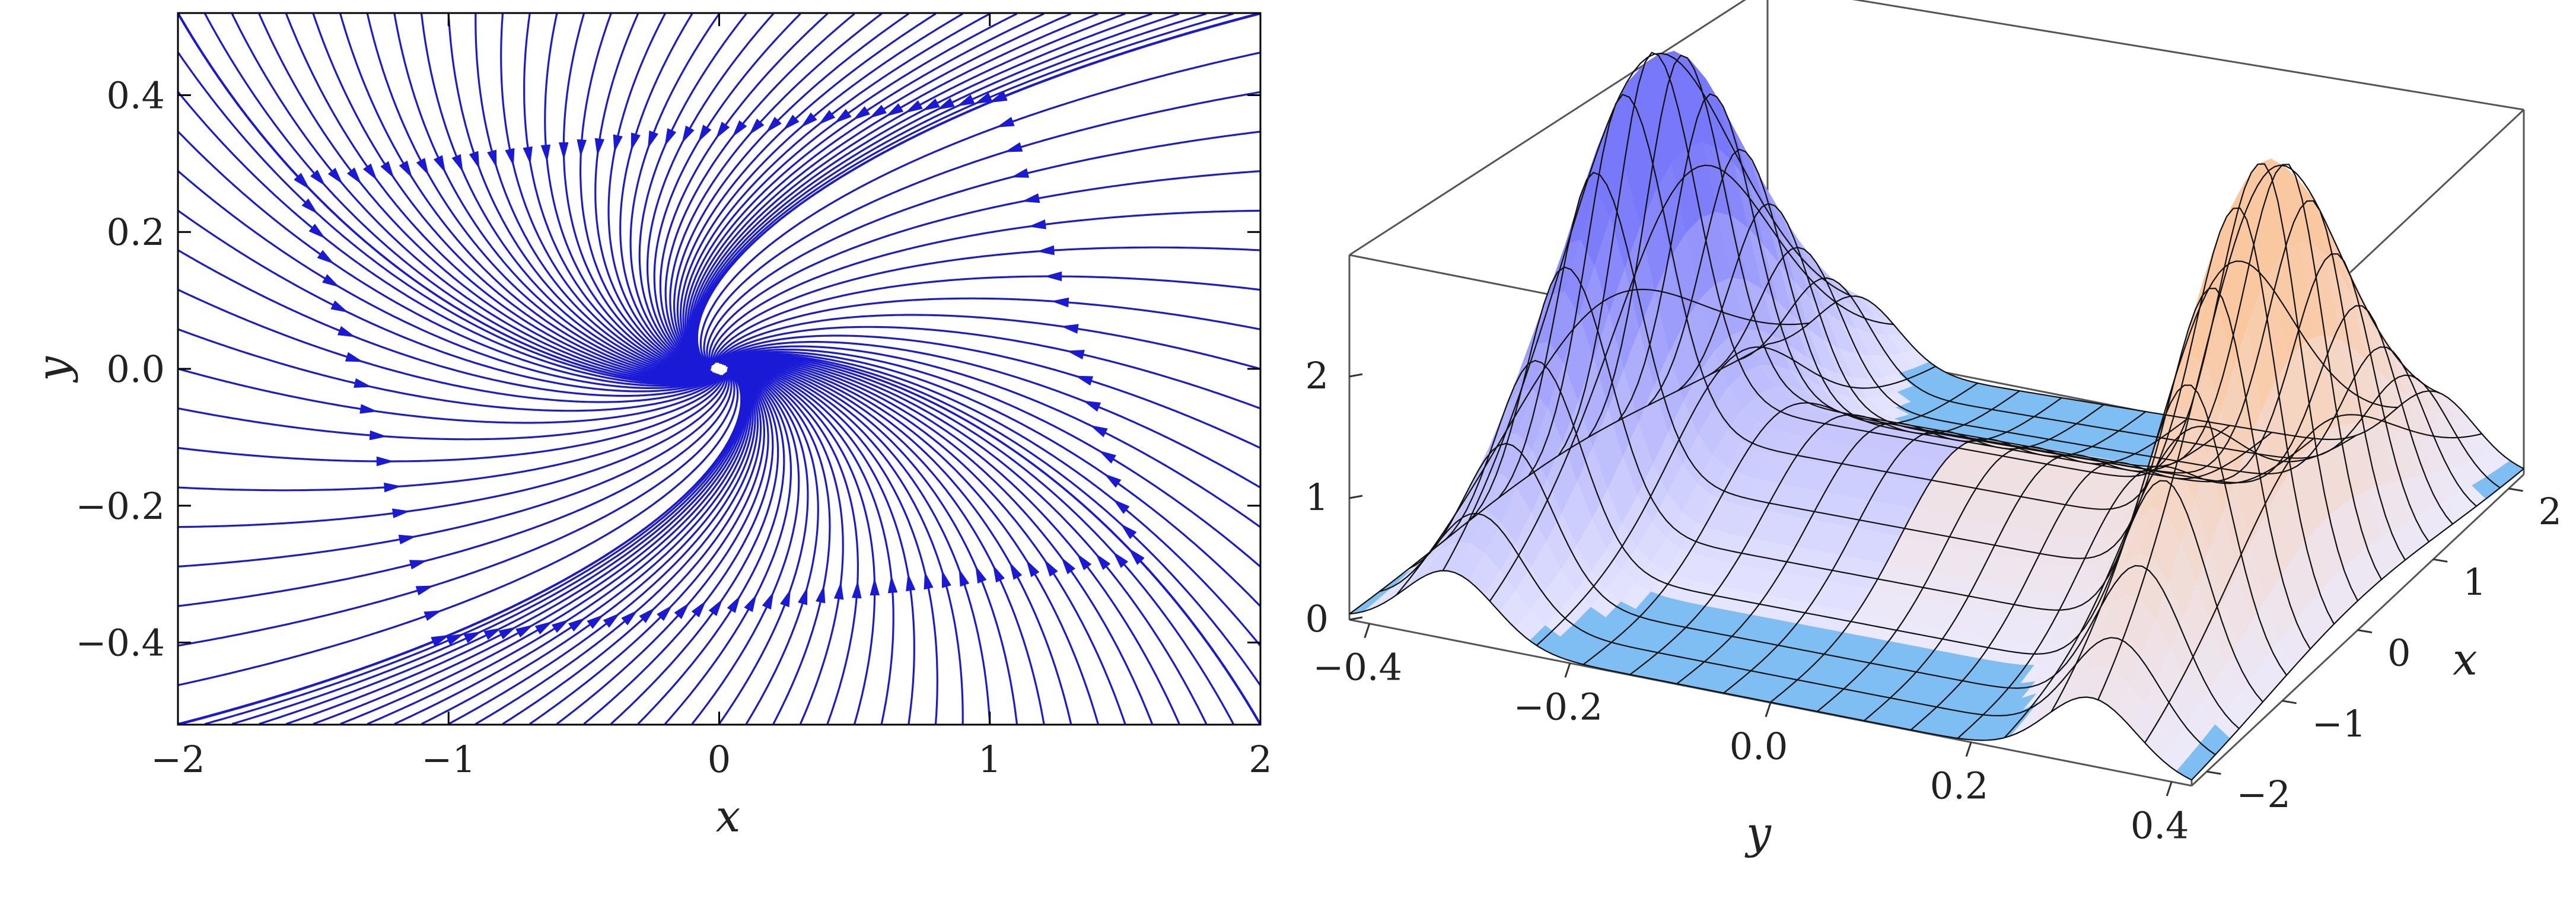 This screenshot has width=2576, height=915. What do you see at coordinates (2339, 723) in the screenshot?
I see `x-tick-label: −1` at bounding box center [2339, 723].